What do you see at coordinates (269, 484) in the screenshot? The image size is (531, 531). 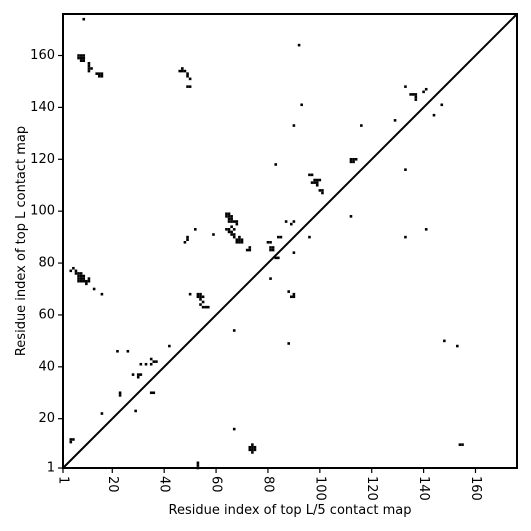 I see `x-axis-ticks: 1 20 40 60 80 100 120 140 160` at bounding box center [269, 484].